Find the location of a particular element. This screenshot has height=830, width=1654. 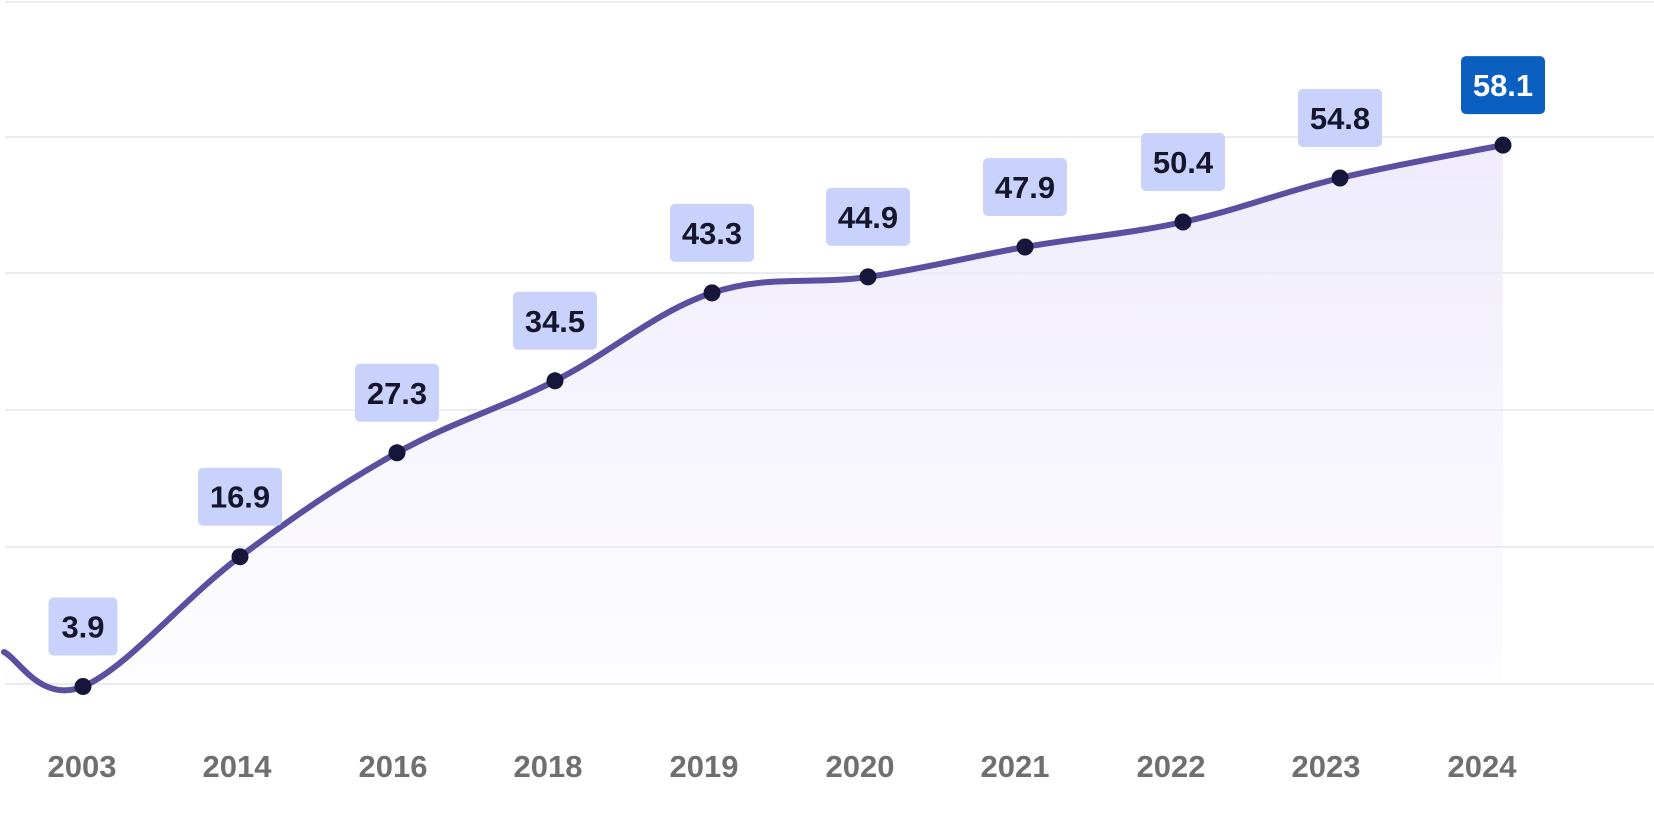

data-point-2014 is located at coordinates (240, 557).